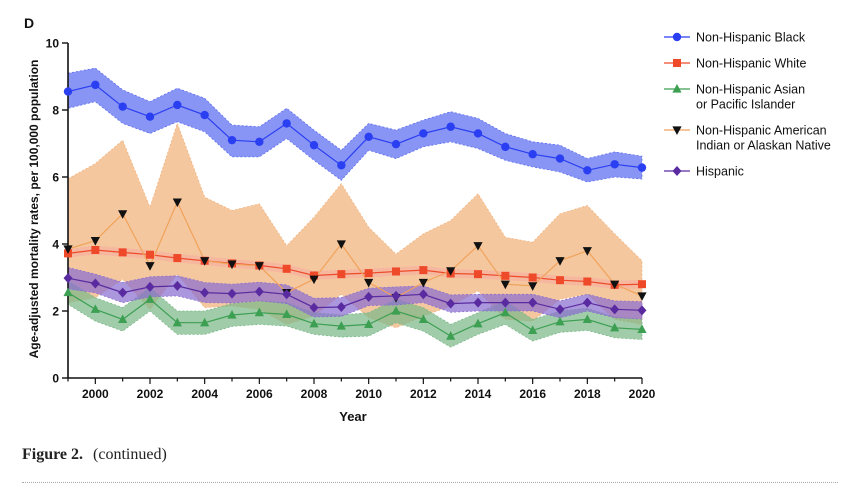  Describe the element at coordinates (150, 286) in the screenshot. I see `point-hispanic-2002` at that location.